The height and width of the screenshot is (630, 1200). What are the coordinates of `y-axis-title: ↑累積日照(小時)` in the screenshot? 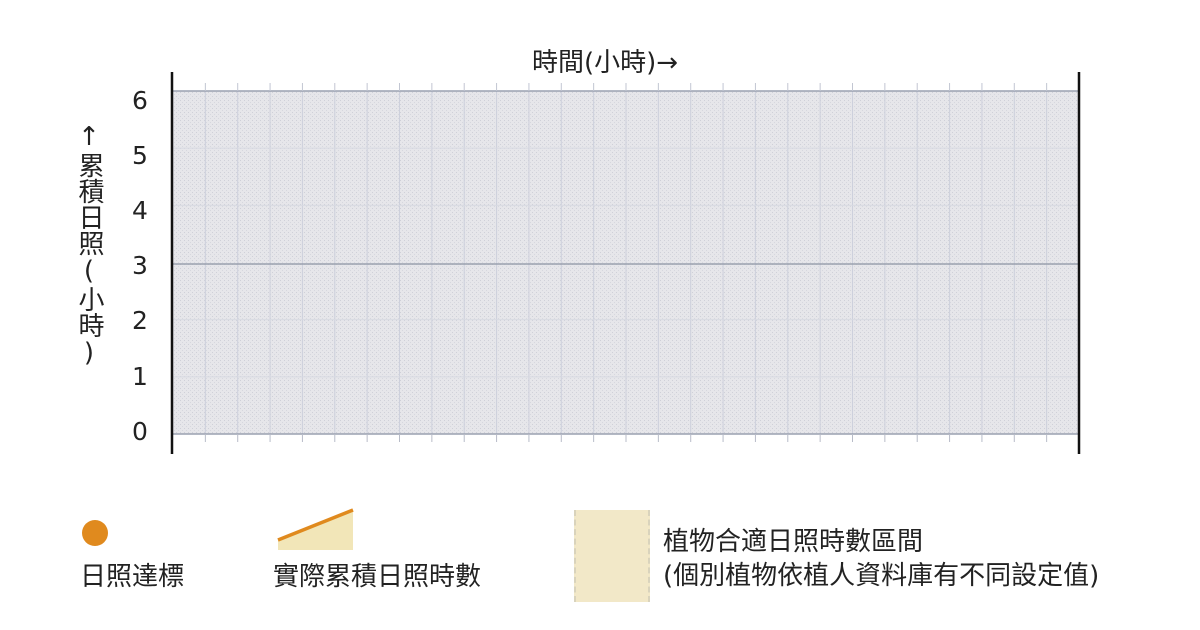 It's located at (89, 245).